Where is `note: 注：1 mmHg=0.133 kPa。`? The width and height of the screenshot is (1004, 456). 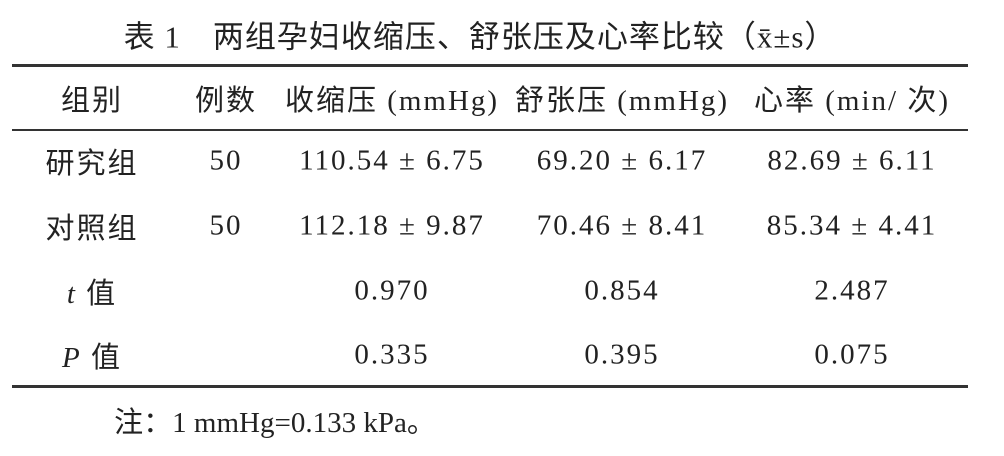
note: 注：1 mmHg=0.133 kPa。 is located at coordinates (275, 423).